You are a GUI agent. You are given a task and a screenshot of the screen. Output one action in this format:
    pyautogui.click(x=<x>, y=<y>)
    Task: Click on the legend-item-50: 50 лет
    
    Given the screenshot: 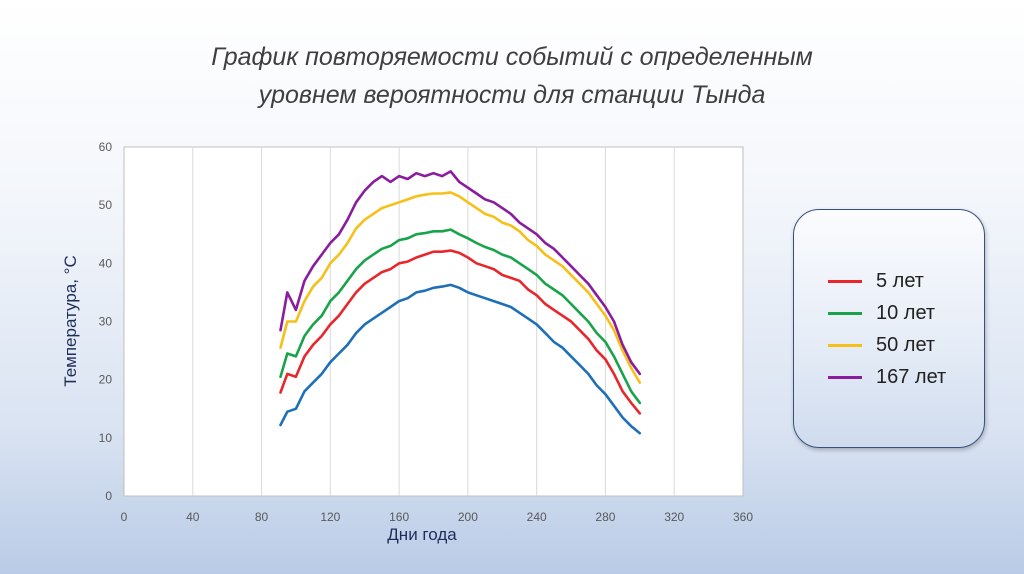 What is the action you would take?
    pyautogui.click(x=881, y=345)
    